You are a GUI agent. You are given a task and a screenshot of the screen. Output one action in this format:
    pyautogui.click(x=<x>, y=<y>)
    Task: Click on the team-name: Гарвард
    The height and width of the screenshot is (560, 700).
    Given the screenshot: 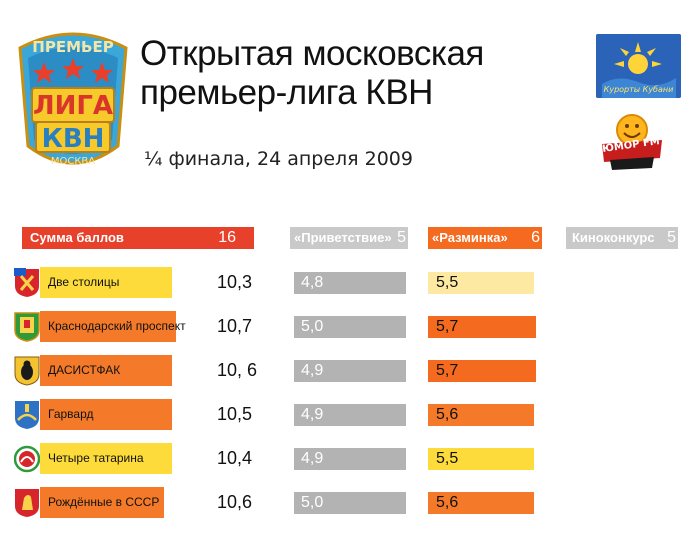 What is the action you would take?
    pyautogui.click(x=71, y=414)
    